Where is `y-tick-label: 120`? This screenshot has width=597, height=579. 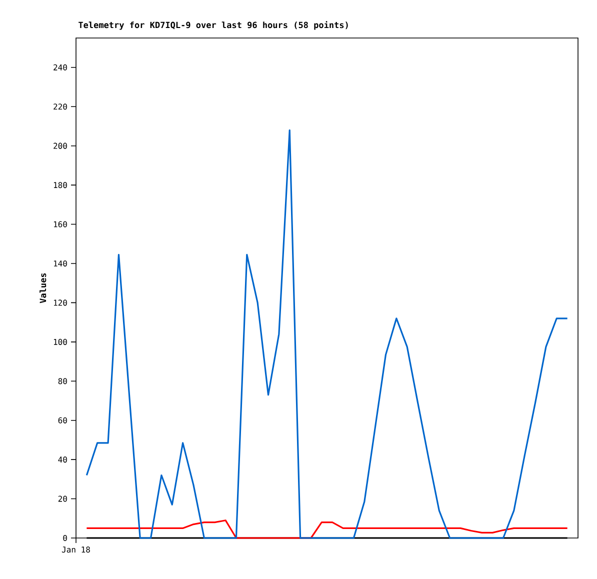
y-tick-label: 120 is located at coordinates (60, 303).